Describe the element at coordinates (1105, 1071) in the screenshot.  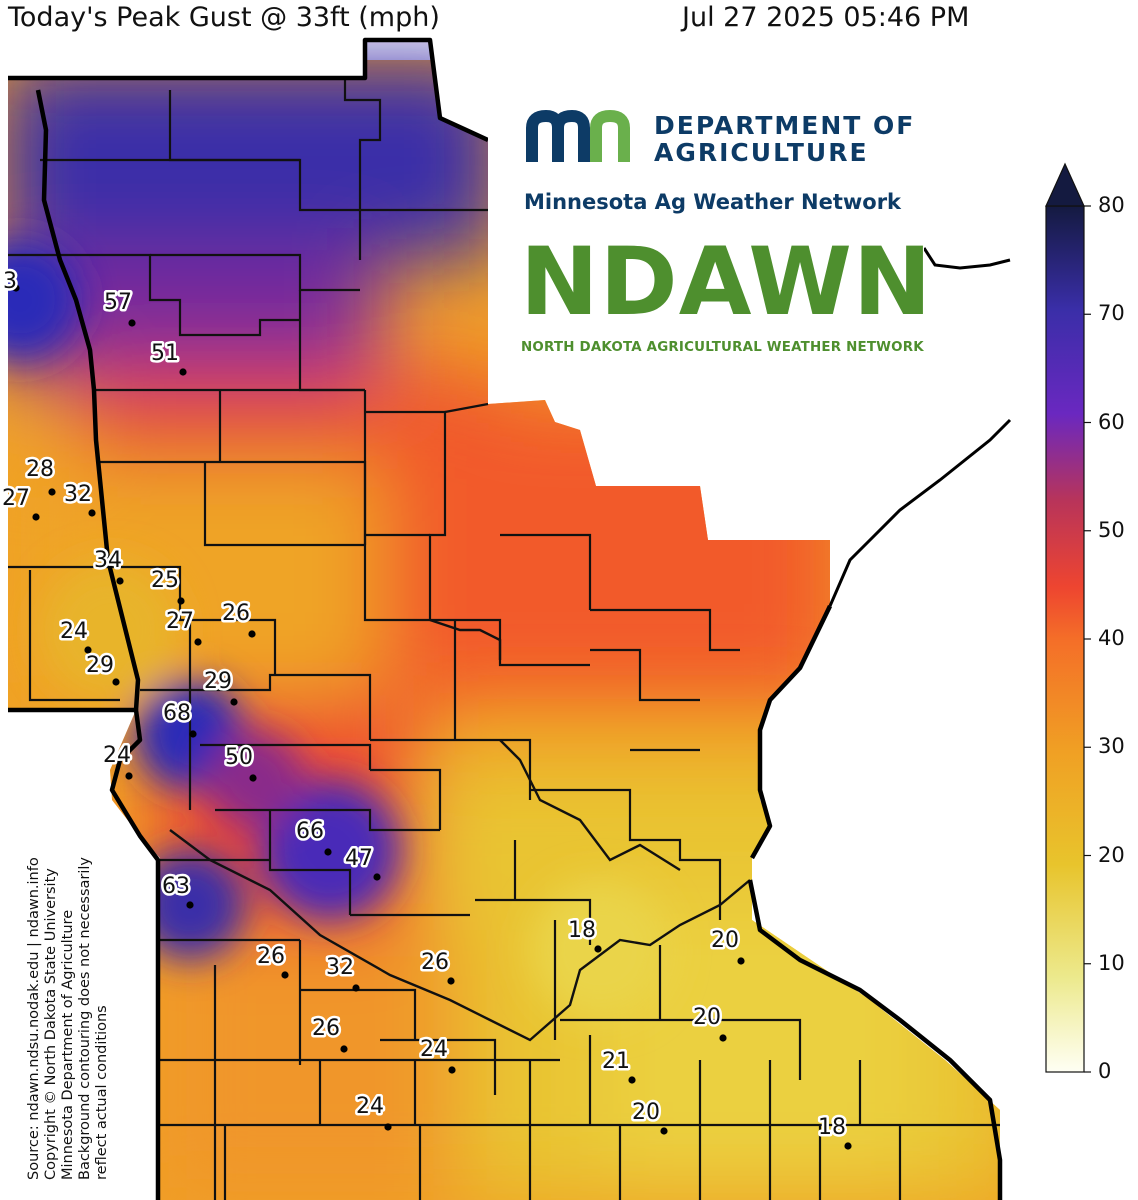
I see `colorbar-tick-label: 0` at that location.